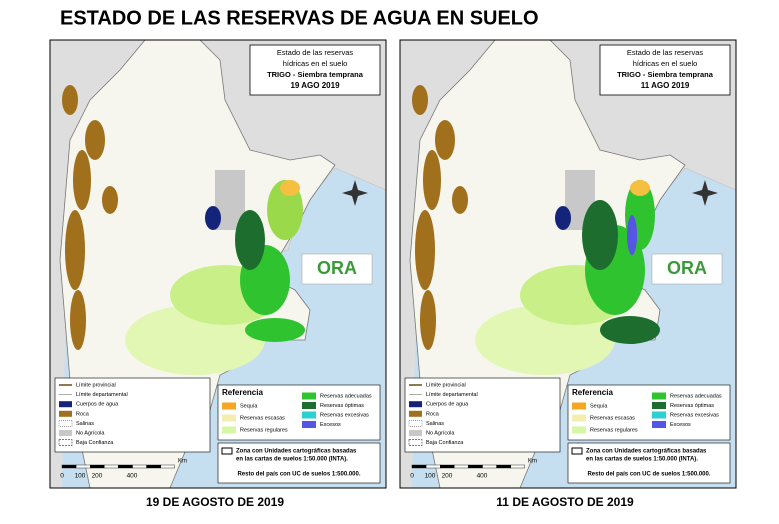 Image resolution: width=779 pixels, height=524 pixels. Describe the element at coordinates (290, 188) in the screenshot. I see `drought-area` at that location.